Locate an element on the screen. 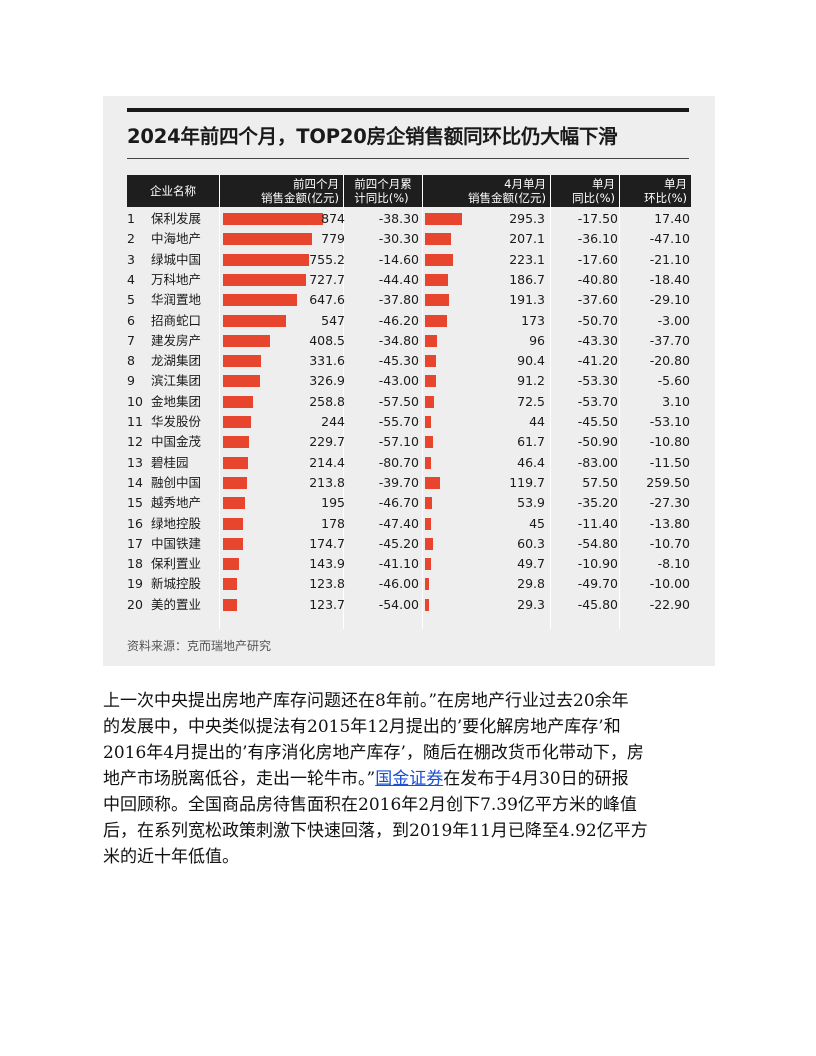  rank-cell: 8 is located at coordinates (131, 361).